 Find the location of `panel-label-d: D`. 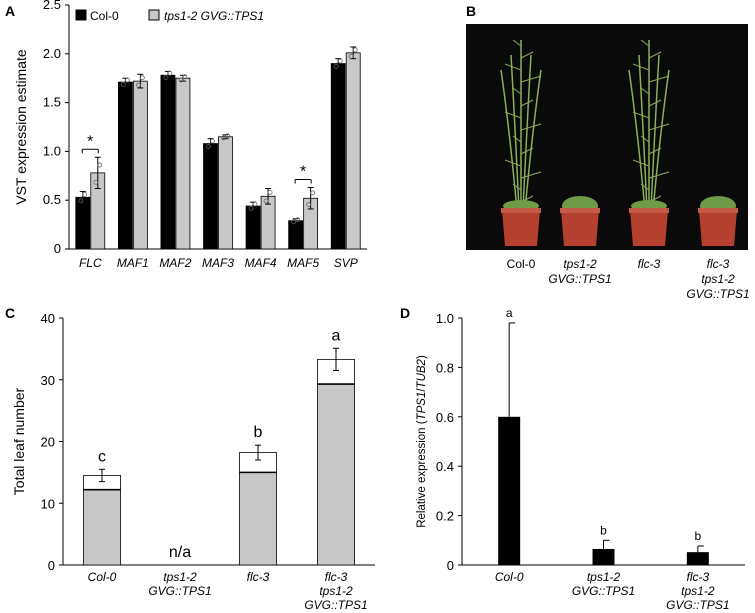

panel-label-d: D is located at coordinates (405, 313).